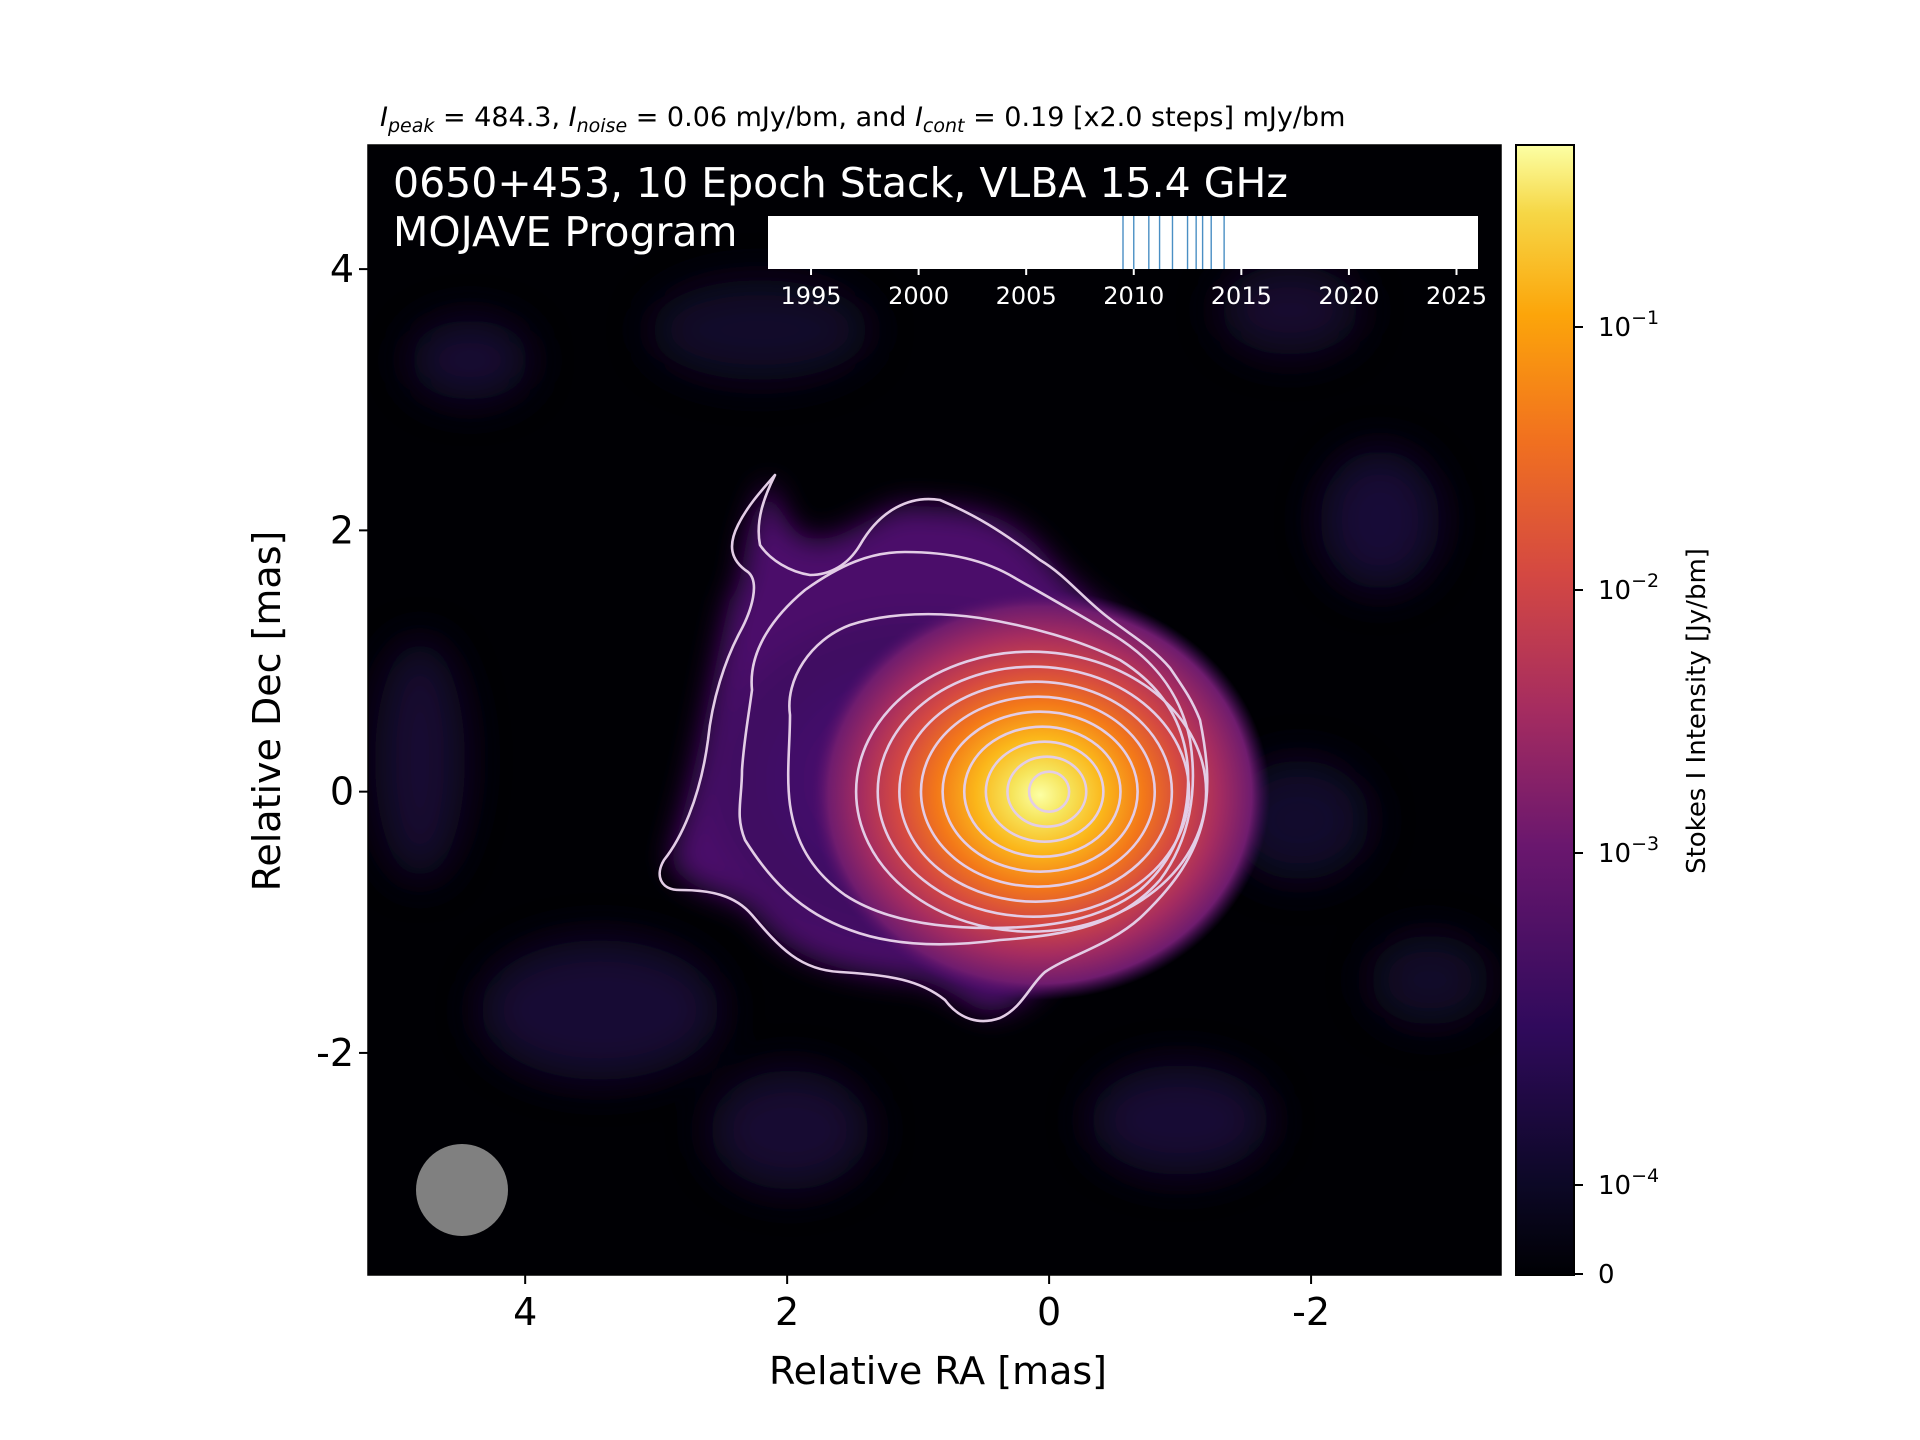 This screenshot has width=1920, height=1440. I want to click on colorbar-tick-0: 0, so click(1606, 1275).